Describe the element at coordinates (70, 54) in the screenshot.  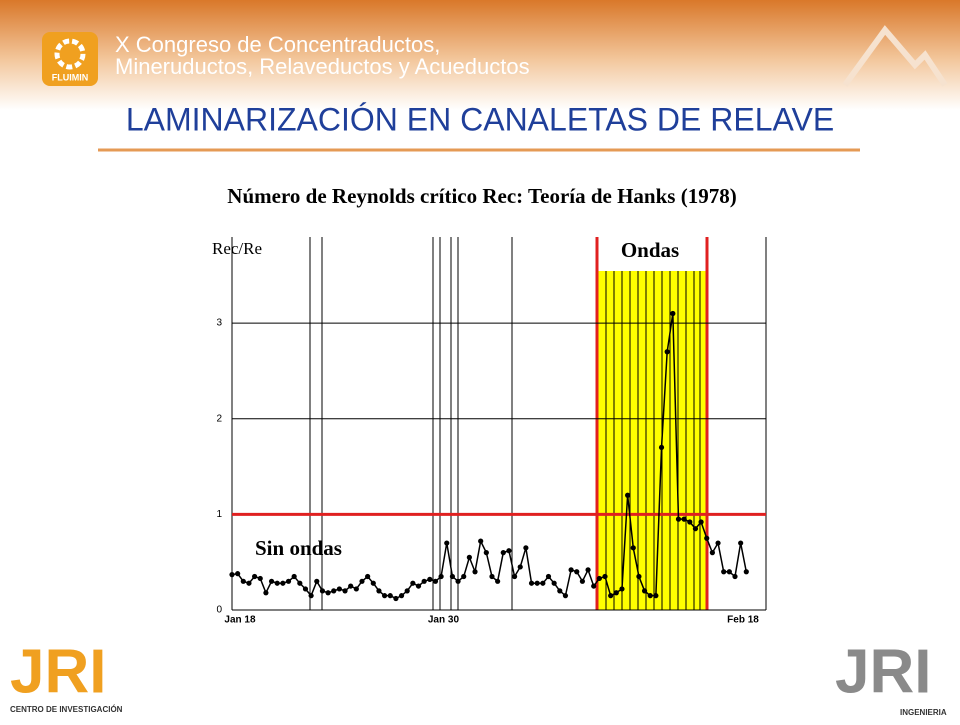
I see `logo-icon` at that location.